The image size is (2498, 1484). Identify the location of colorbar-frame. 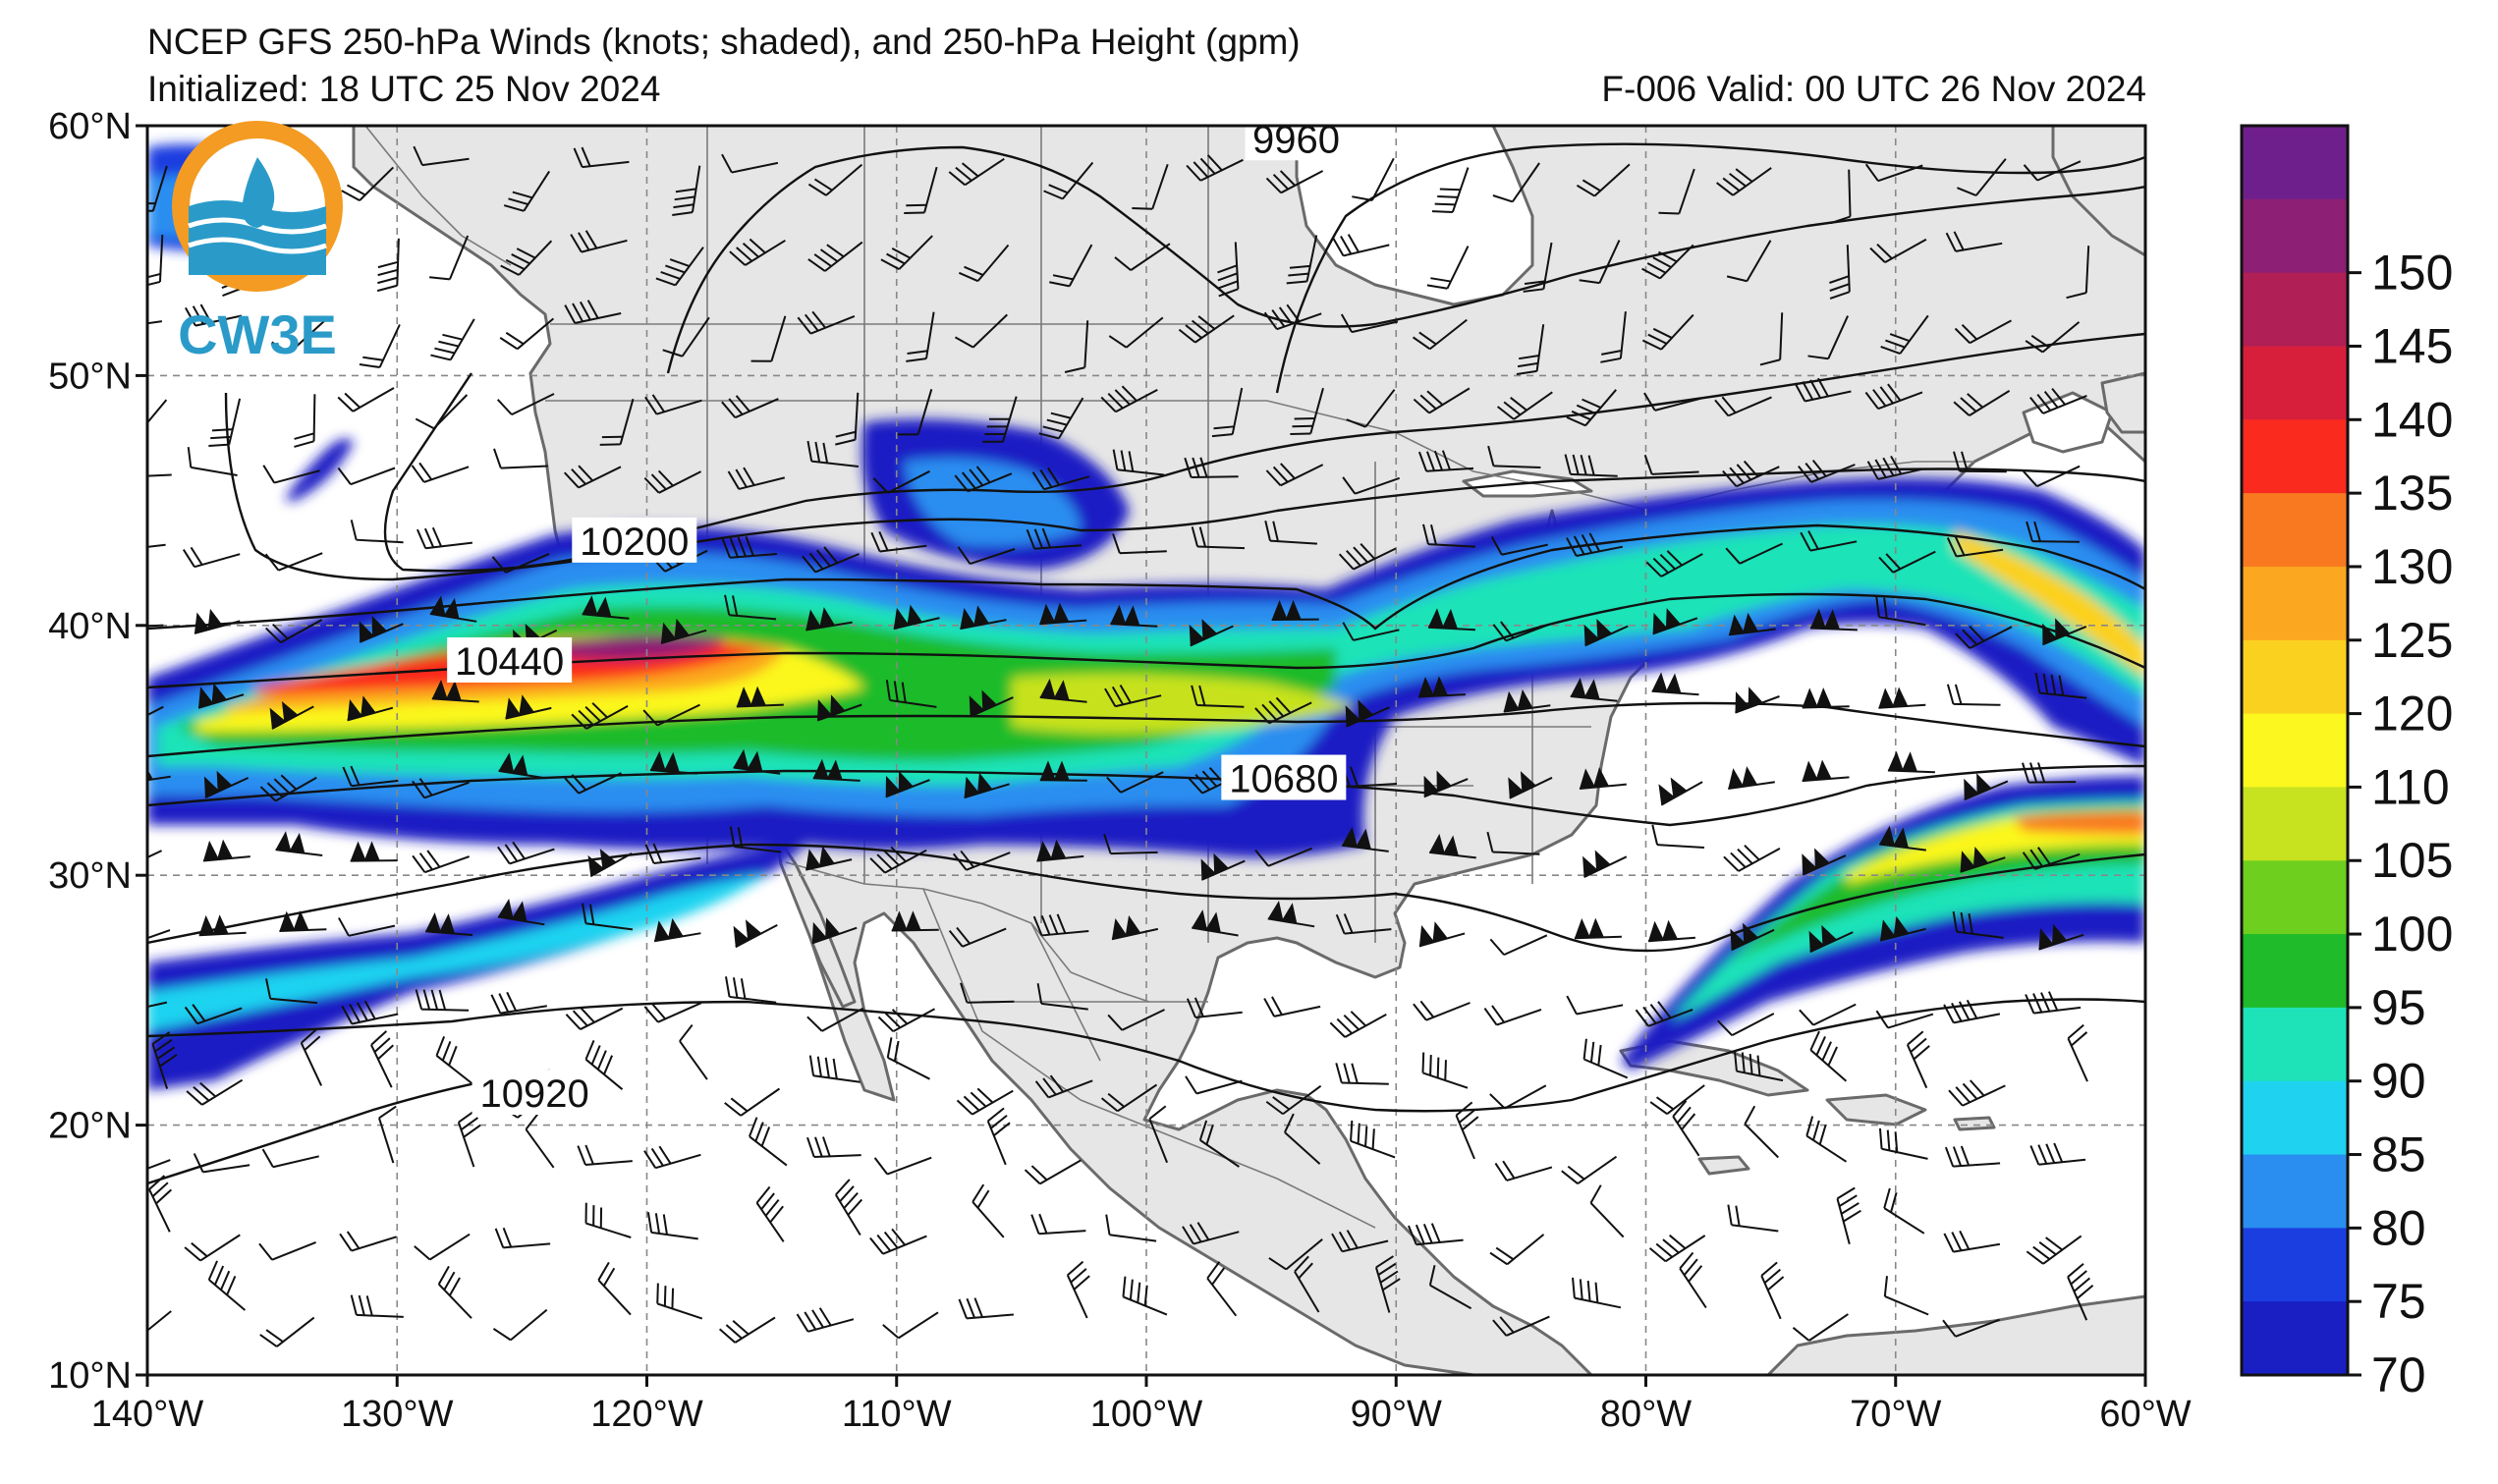
(2295, 750).